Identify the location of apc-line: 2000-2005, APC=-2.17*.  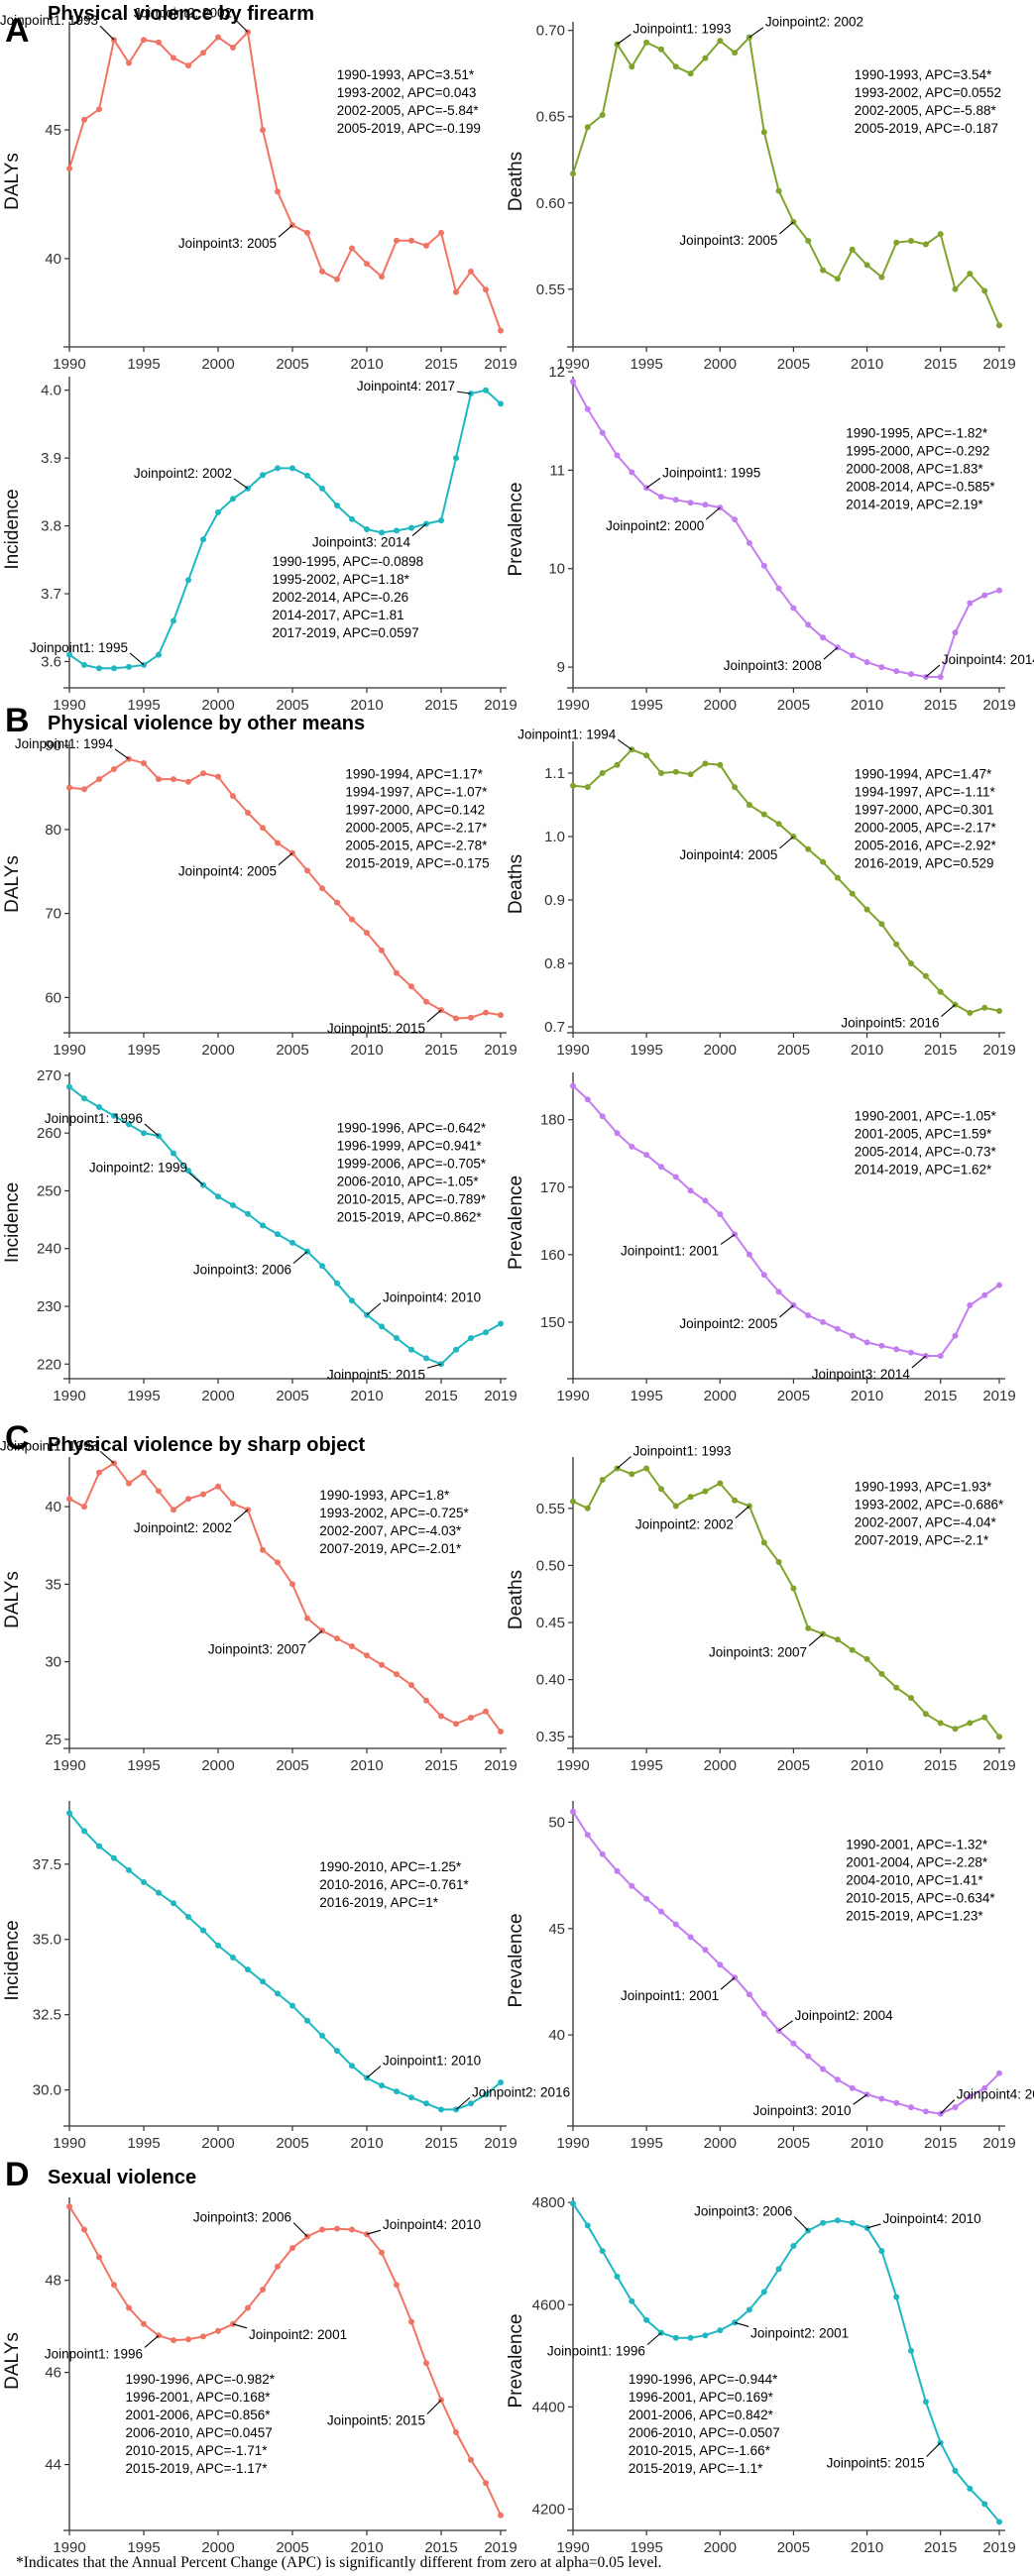
(416, 827).